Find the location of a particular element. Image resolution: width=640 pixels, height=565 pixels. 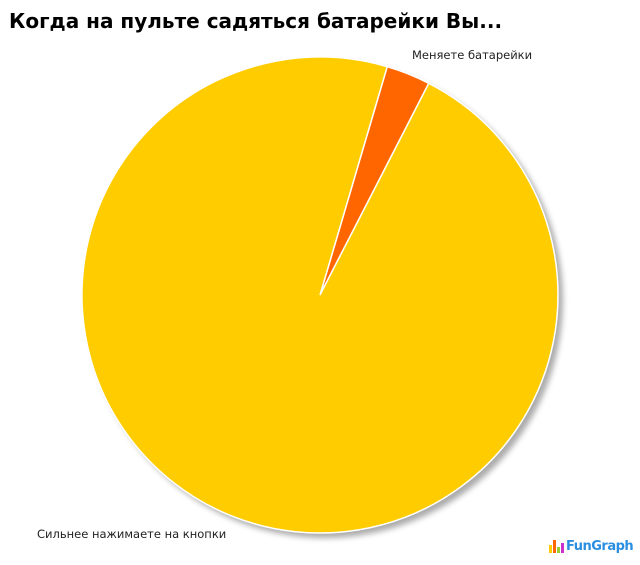

logo-text: FunGraph is located at coordinates (600, 546).